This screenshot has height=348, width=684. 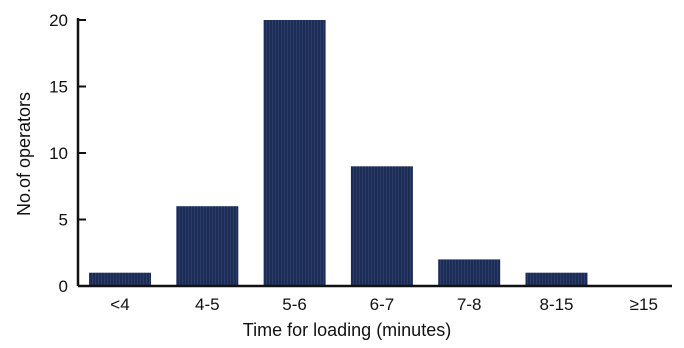 I want to click on x-tick-label: 6-7, so click(x=382, y=304).